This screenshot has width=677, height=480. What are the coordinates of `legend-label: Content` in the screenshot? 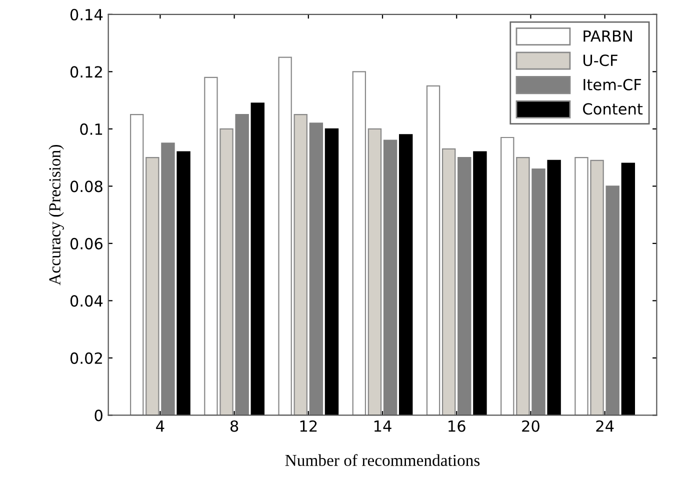 It's located at (613, 109).